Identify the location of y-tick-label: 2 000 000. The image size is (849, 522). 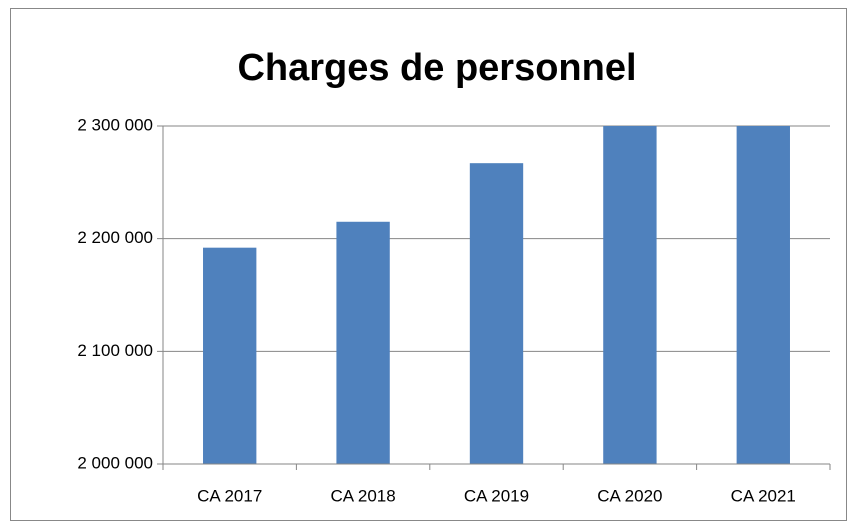
(115, 462).